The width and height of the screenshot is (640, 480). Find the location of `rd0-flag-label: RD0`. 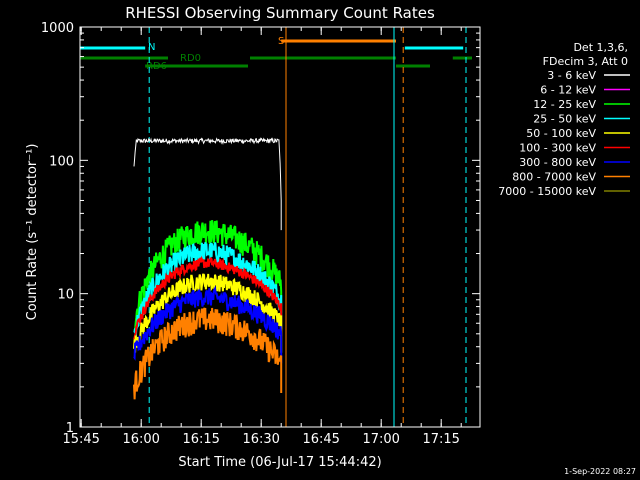

rd0-flag-label: RD0 is located at coordinates (190, 58).